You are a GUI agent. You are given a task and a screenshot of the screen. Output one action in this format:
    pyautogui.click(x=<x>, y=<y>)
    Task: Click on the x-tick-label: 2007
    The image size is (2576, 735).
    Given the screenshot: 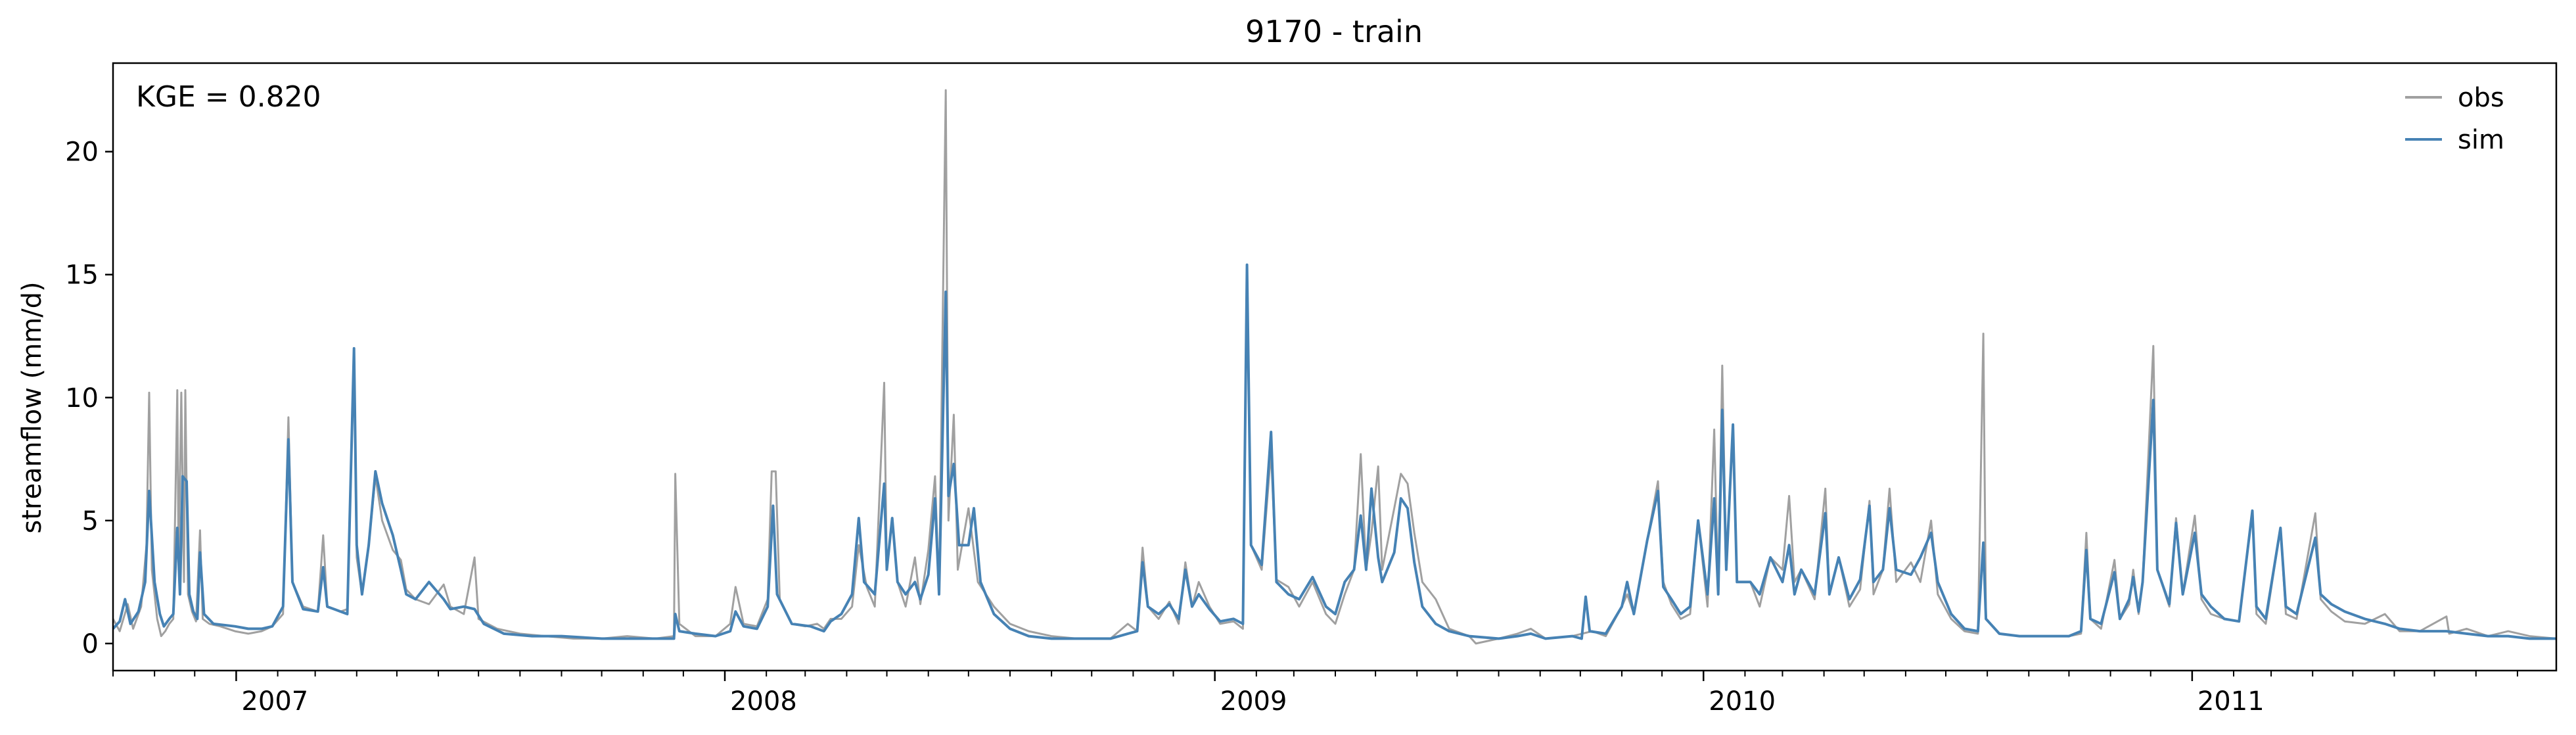 What is the action you would take?
    pyautogui.click(x=274, y=702)
    